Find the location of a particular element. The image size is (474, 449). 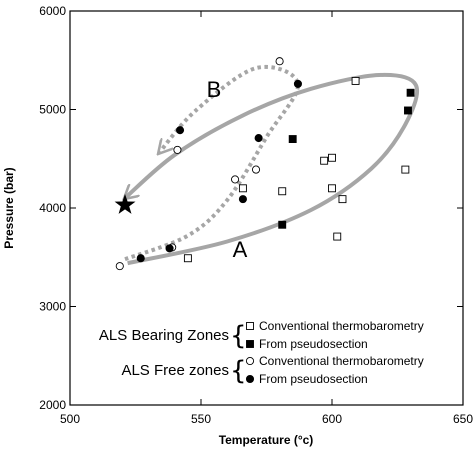

y-tick-label: 2000 is located at coordinates (52, 405).